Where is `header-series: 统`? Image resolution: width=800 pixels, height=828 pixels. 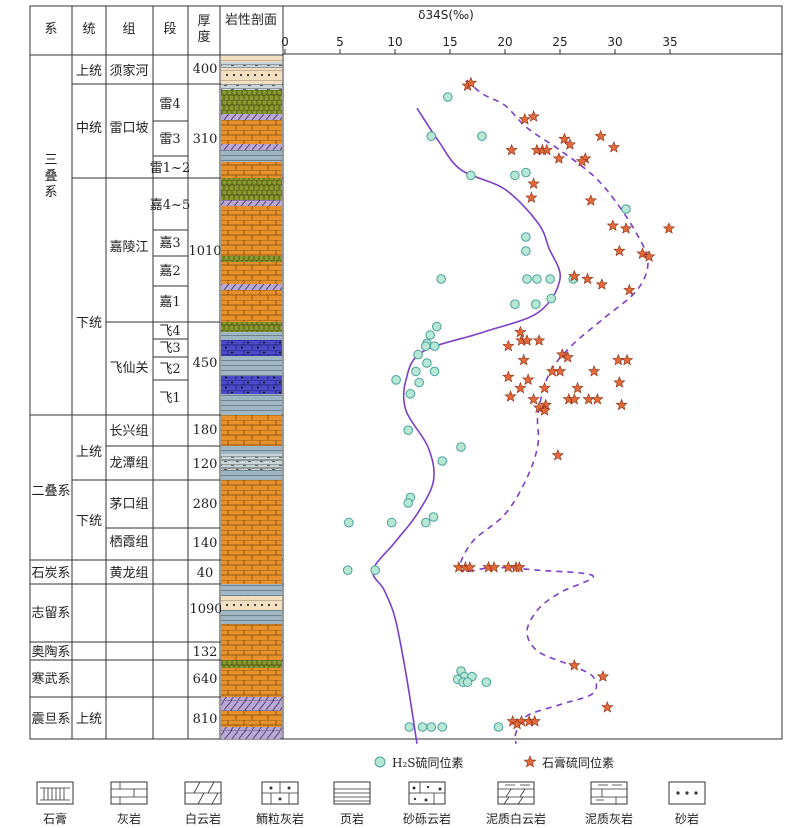
header-series: 统 is located at coordinates (88, 29).